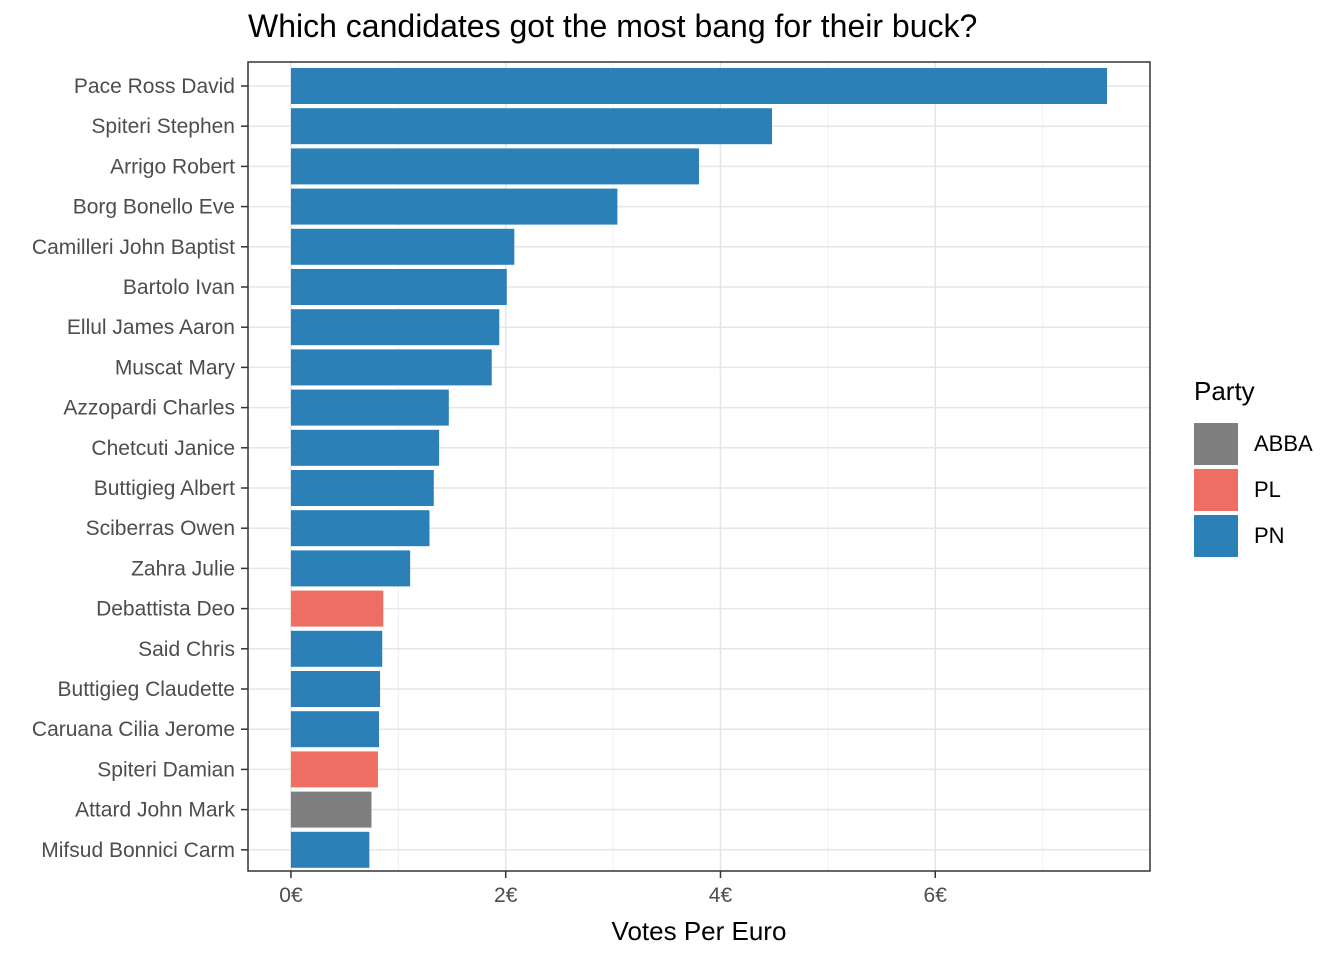 Image resolution: width=1344 pixels, height=960 pixels. What do you see at coordinates (186, 649) in the screenshot?
I see `y-tick-label: Said Chris` at bounding box center [186, 649].